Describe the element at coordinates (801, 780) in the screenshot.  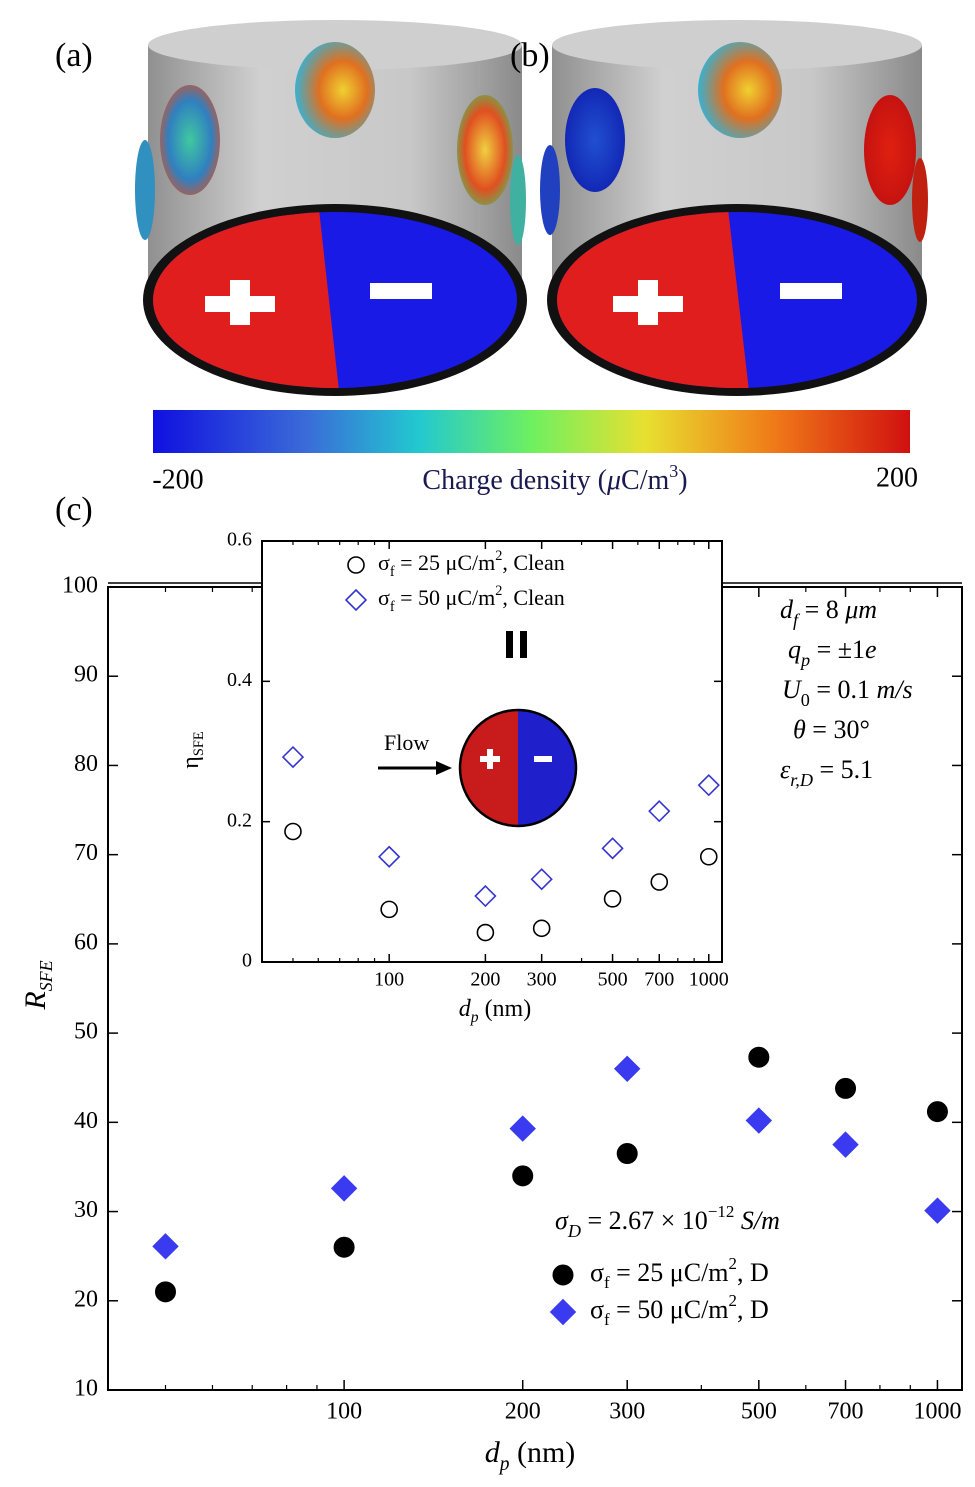
I see `text-part: r,D` at that location.